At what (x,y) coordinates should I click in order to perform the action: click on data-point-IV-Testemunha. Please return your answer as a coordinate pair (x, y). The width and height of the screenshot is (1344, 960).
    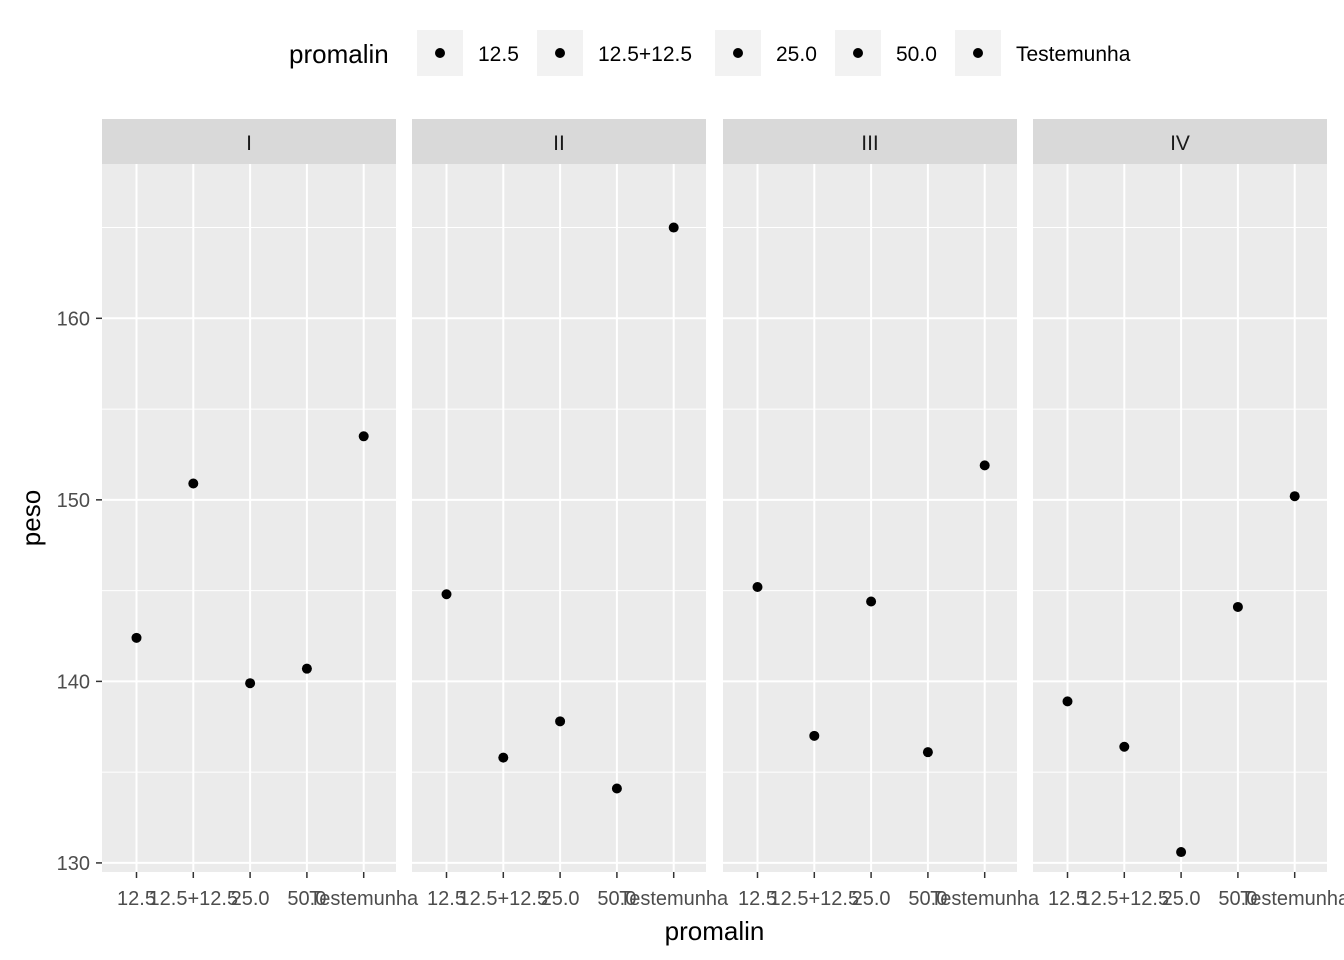
    Looking at the image, I should click on (1294, 496).